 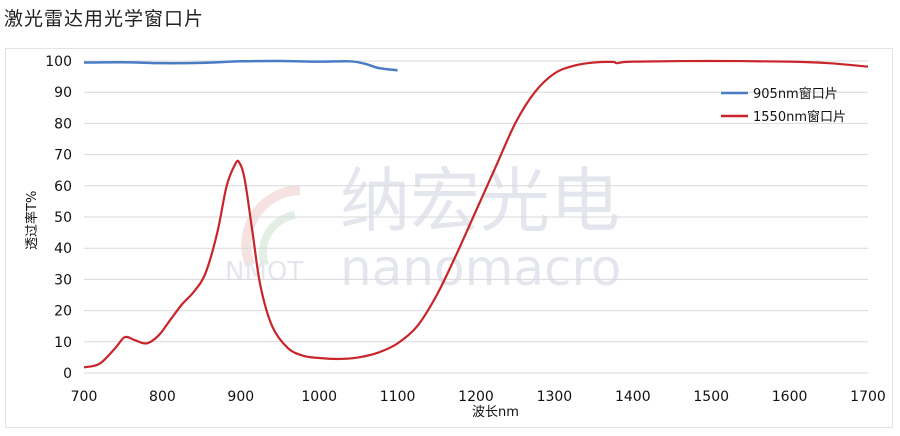 What do you see at coordinates (32, 220) in the screenshot?
I see `y-axis-label: 透过率T%` at bounding box center [32, 220].